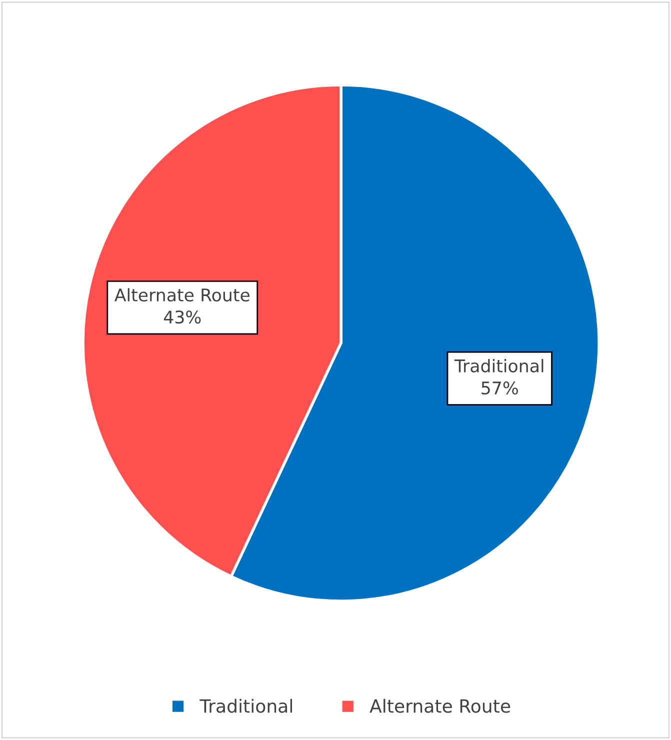 The height and width of the screenshot is (740, 671). What do you see at coordinates (246, 705) in the screenshot?
I see `legend-label: Traditional` at bounding box center [246, 705].